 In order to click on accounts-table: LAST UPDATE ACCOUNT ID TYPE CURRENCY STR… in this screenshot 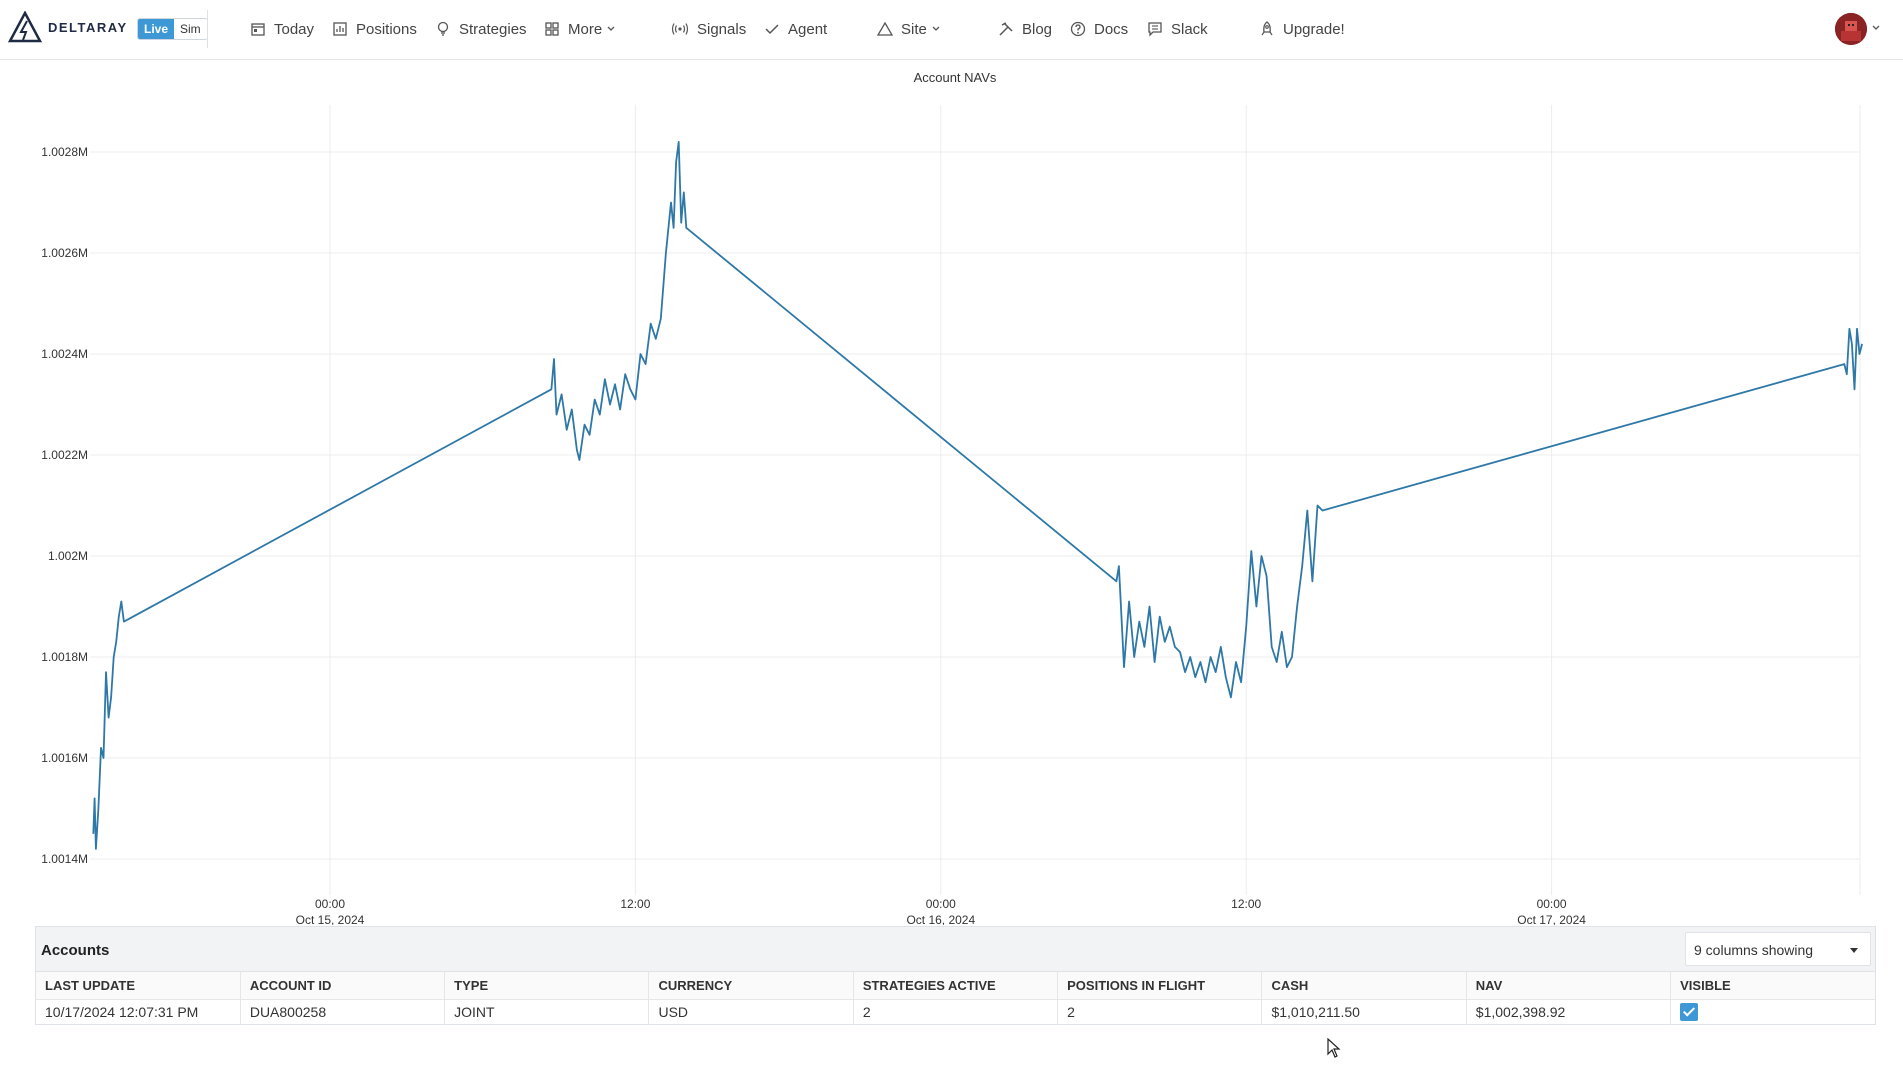, I will do `click(955, 998)`.